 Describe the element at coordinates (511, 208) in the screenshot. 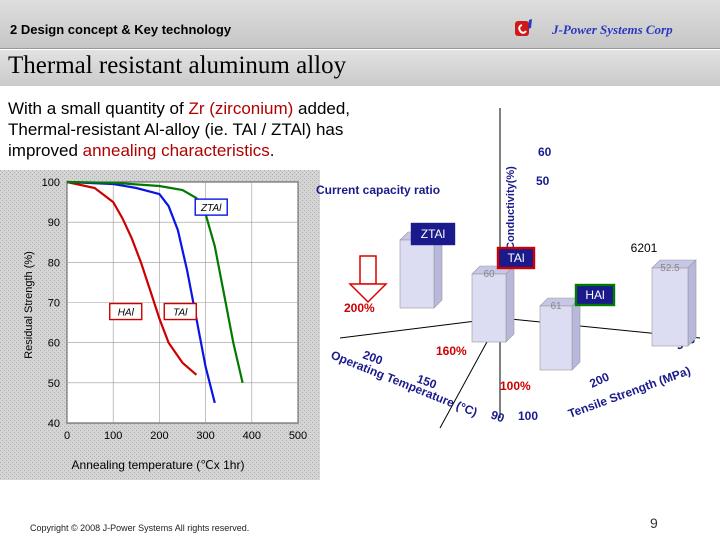

I see `conductivity-axis-label: Conductivity(%)` at that location.